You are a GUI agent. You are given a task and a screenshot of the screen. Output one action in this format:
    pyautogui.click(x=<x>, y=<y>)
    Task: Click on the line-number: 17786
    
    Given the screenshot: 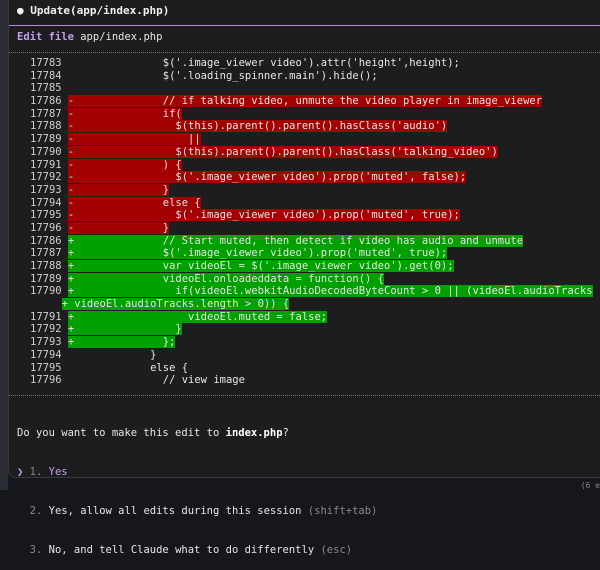 What is the action you would take?
    pyautogui.click(x=46, y=101)
    